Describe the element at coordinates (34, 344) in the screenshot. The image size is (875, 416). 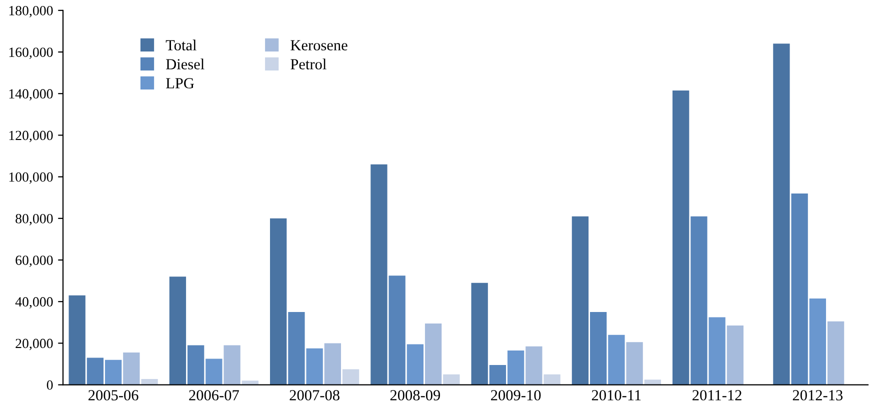
I see `y-tick-label: 20,000` at that location.